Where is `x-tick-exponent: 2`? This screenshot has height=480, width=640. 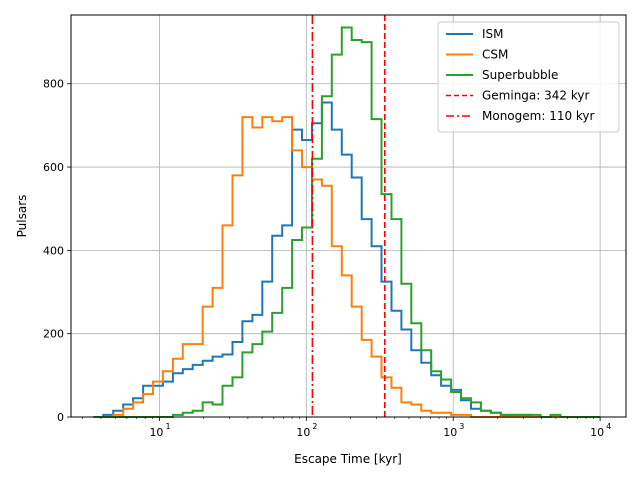 x-tick-exponent: 2 is located at coordinates (314, 426).